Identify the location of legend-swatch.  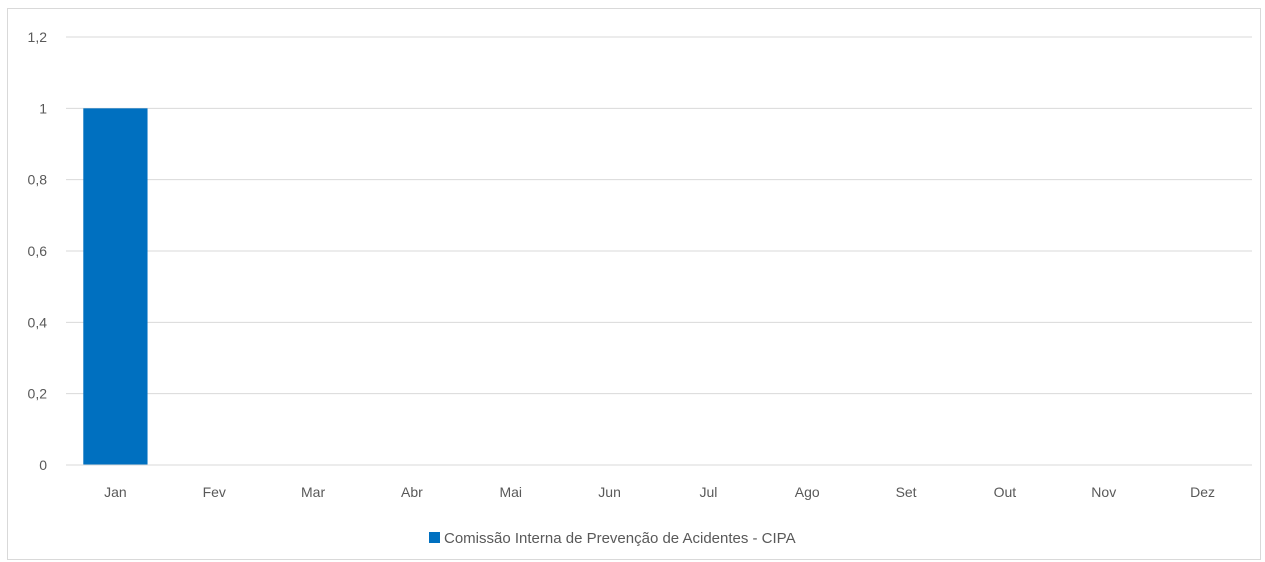
(434, 537).